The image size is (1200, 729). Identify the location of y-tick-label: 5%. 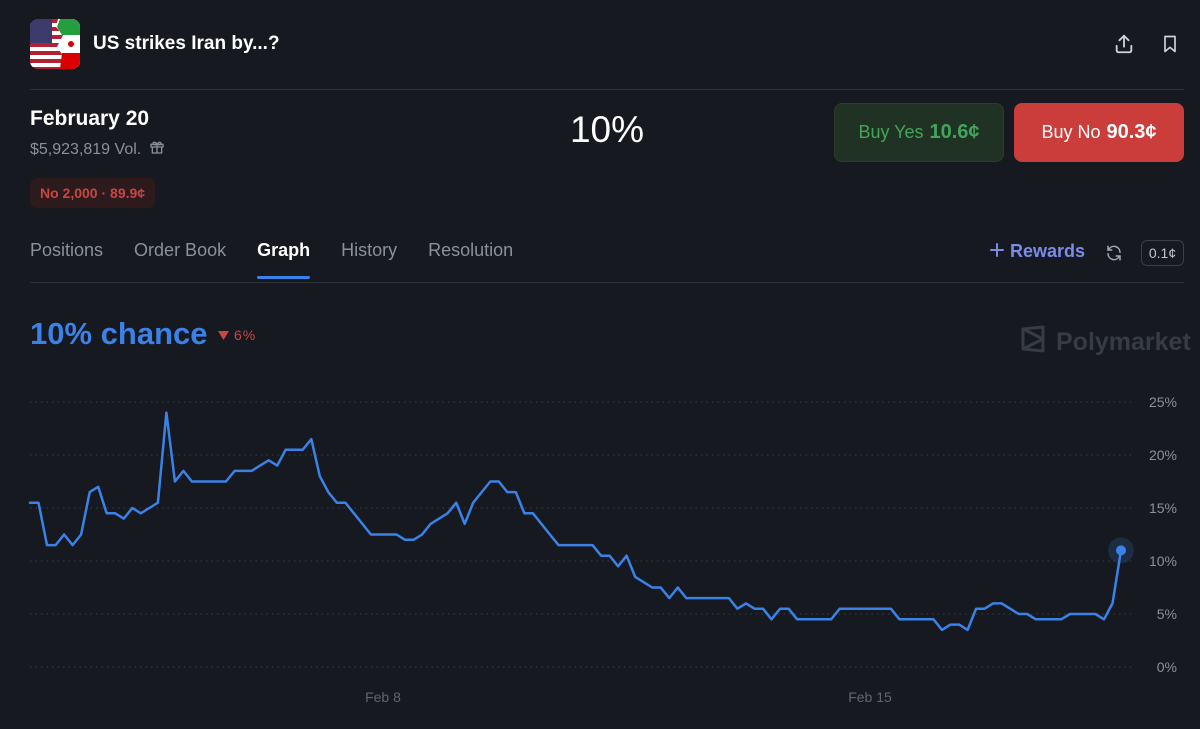
(1167, 614).